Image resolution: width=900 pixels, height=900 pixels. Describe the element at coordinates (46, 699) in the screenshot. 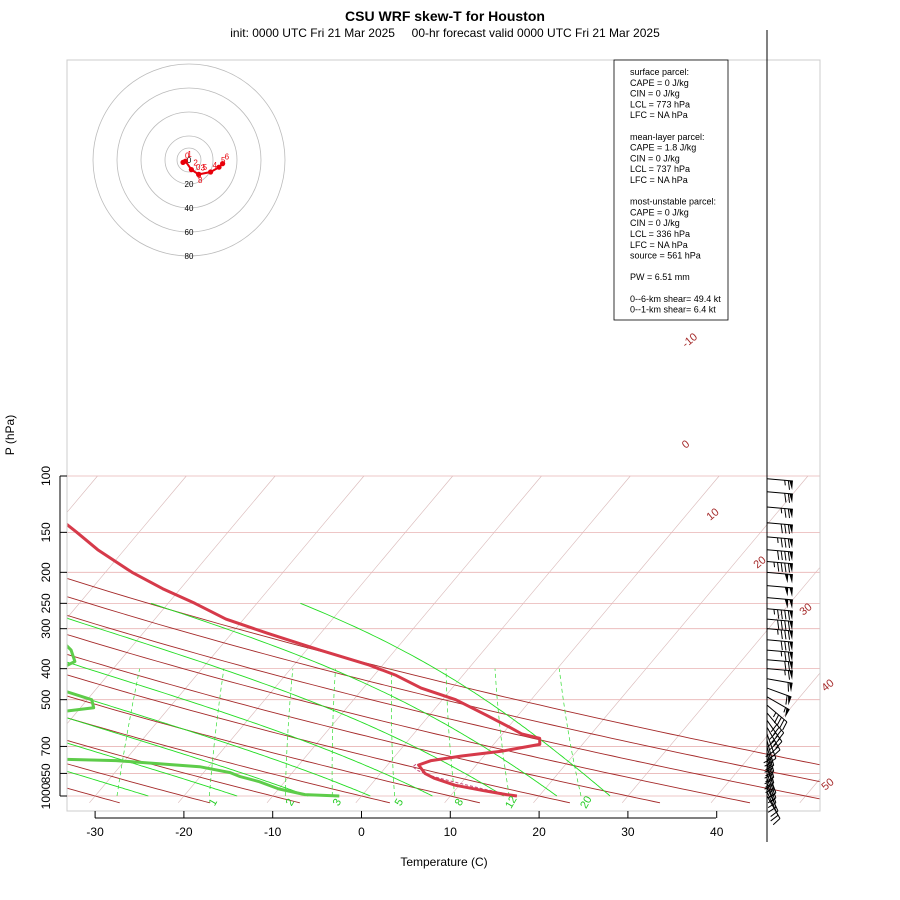

I see `p-tick-label: 500` at that location.